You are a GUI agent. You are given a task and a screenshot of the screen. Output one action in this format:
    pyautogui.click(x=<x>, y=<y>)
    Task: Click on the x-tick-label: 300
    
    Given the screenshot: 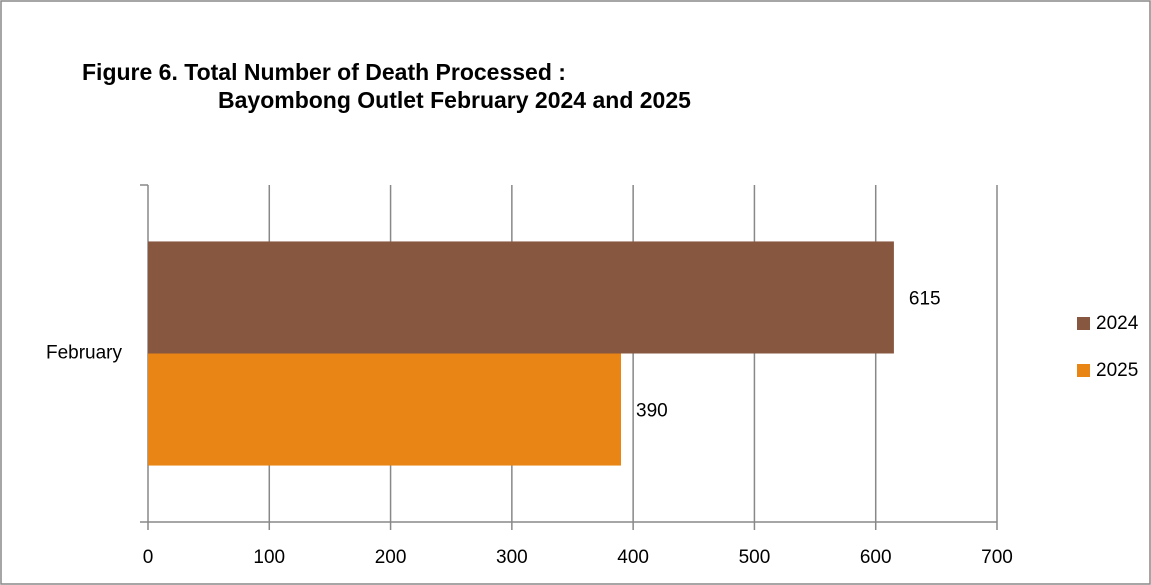 What is the action you would take?
    pyautogui.click(x=512, y=557)
    